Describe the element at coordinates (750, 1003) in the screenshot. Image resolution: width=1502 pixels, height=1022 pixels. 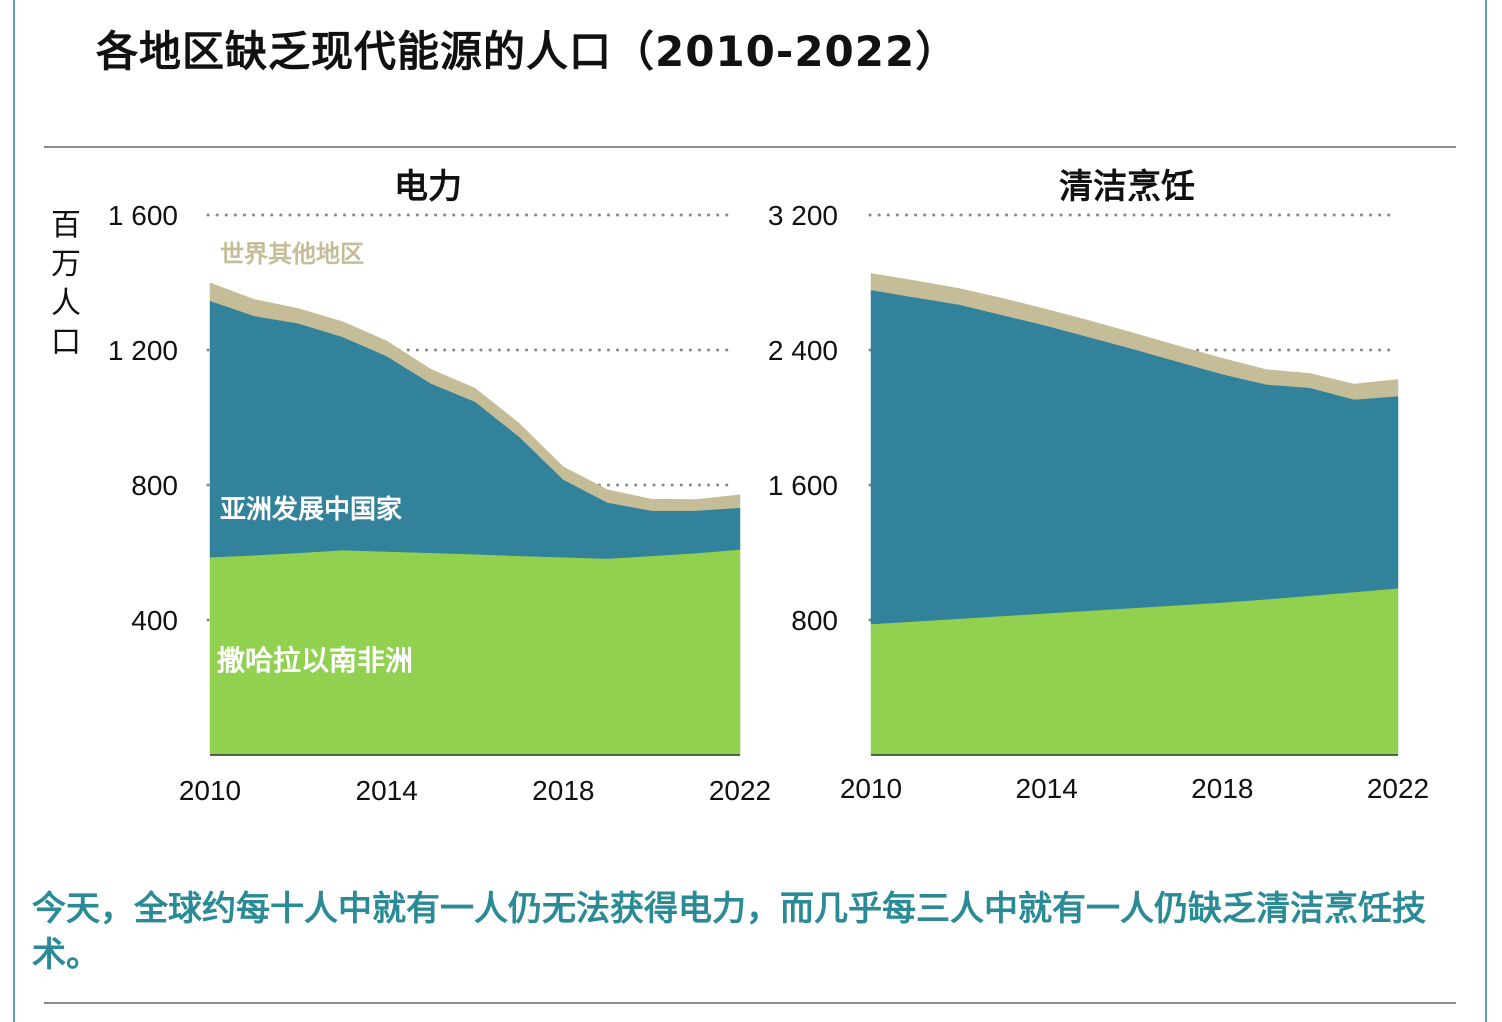
I see `bottom-divider` at that location.